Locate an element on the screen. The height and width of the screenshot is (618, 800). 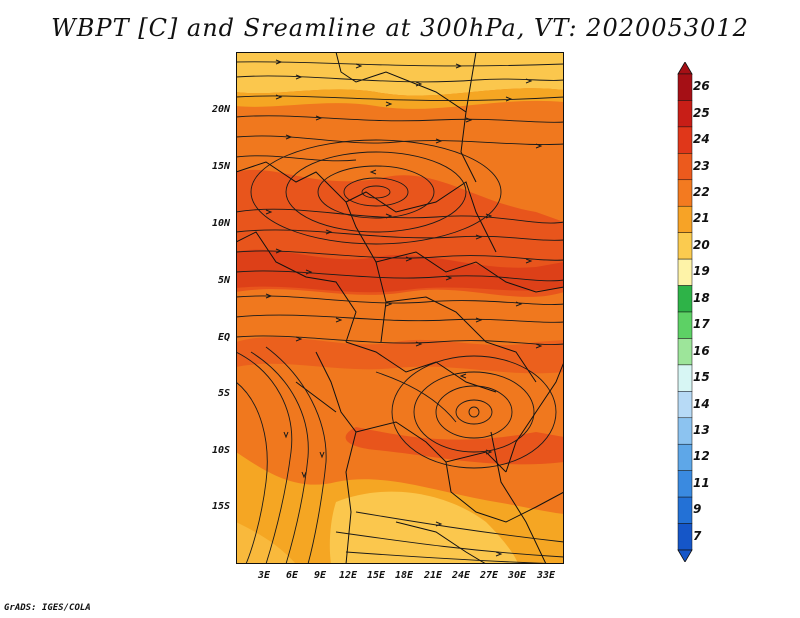
lon-tick: 9E is located at coordinates (320, 575).